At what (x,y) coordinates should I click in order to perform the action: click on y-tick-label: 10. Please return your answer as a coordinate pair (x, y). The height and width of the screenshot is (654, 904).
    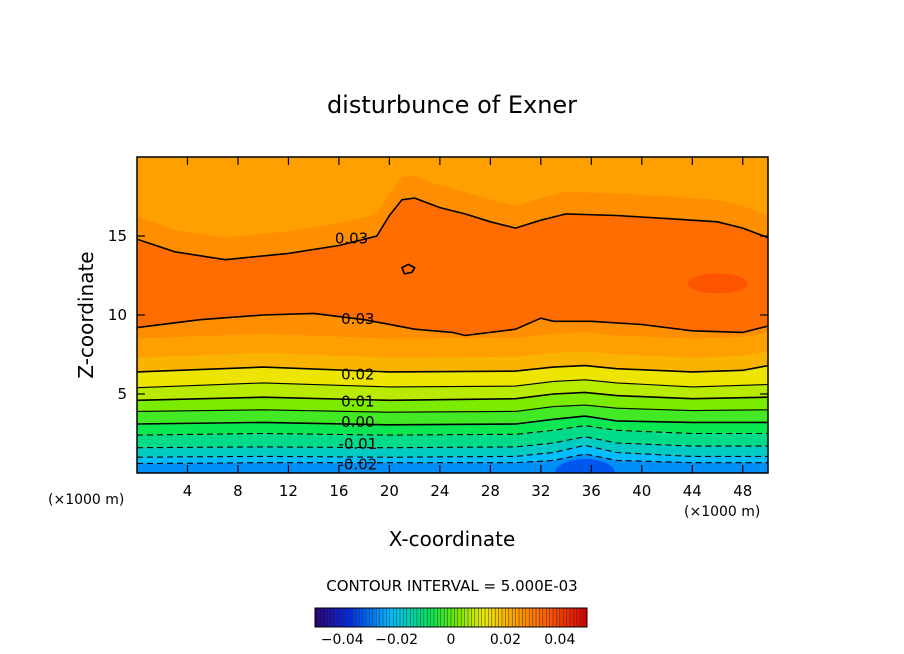
    Looking at the image, I should click on (117, 315).